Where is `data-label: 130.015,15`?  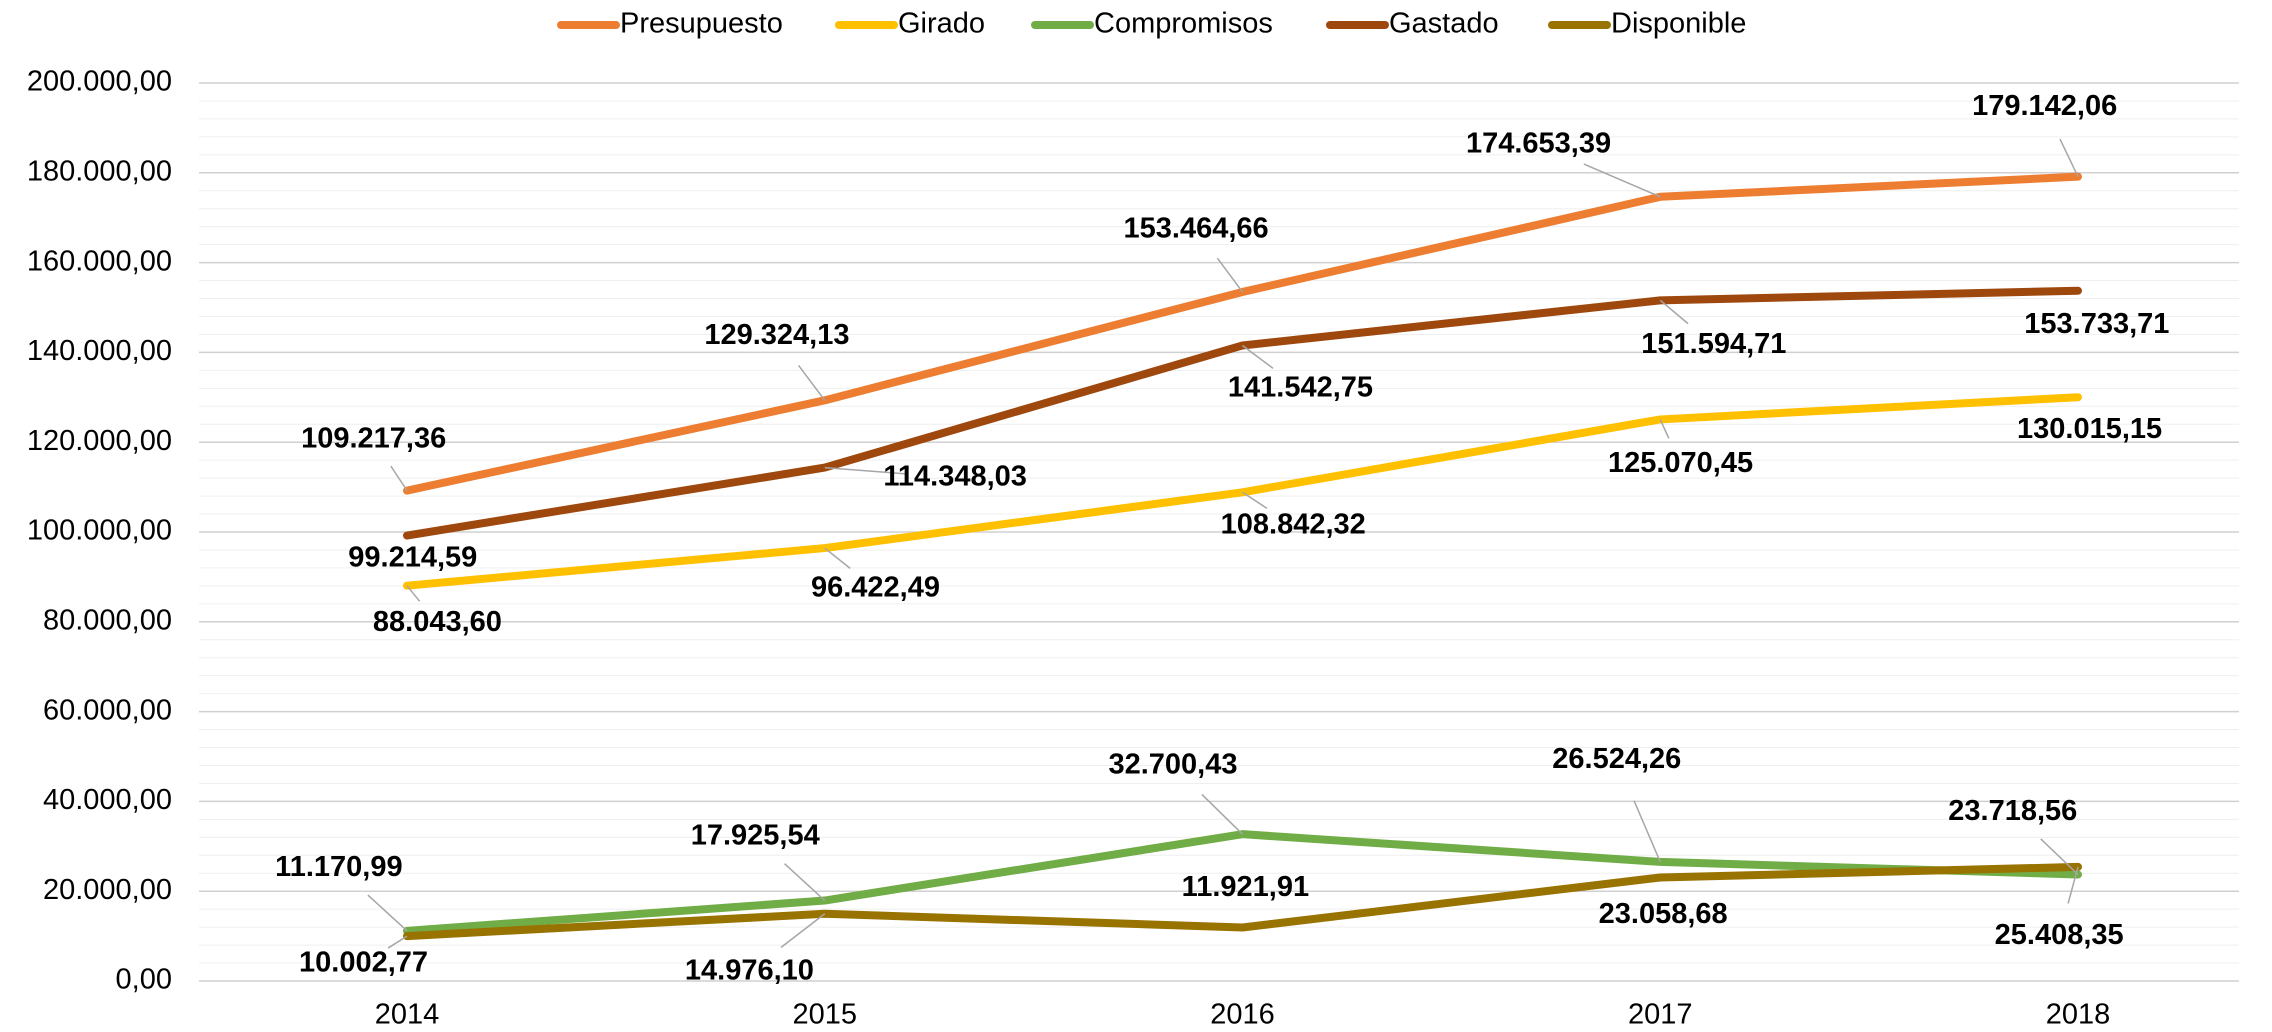
data-label: 130.015,15 is located at coordinates (2089, 429).